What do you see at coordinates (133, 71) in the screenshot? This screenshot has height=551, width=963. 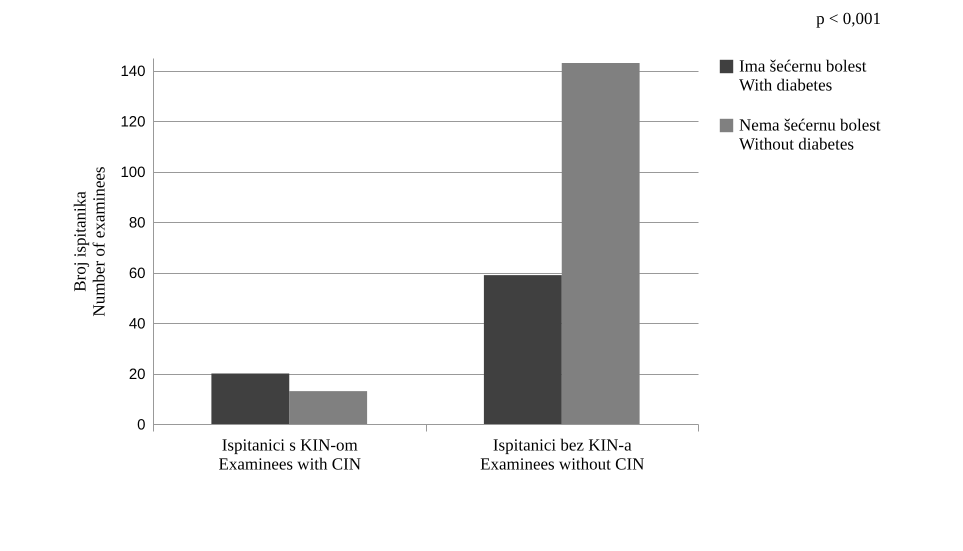 I see `y-tick-label: 140` at bounding box center [133, 71].